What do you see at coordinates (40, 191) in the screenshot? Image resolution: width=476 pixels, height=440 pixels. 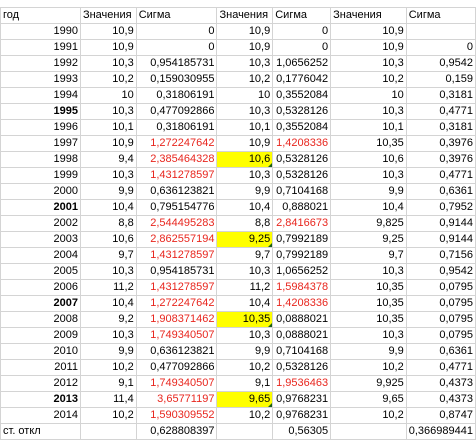 I see `year-cell: 2000` at bounding box center [40, 191].